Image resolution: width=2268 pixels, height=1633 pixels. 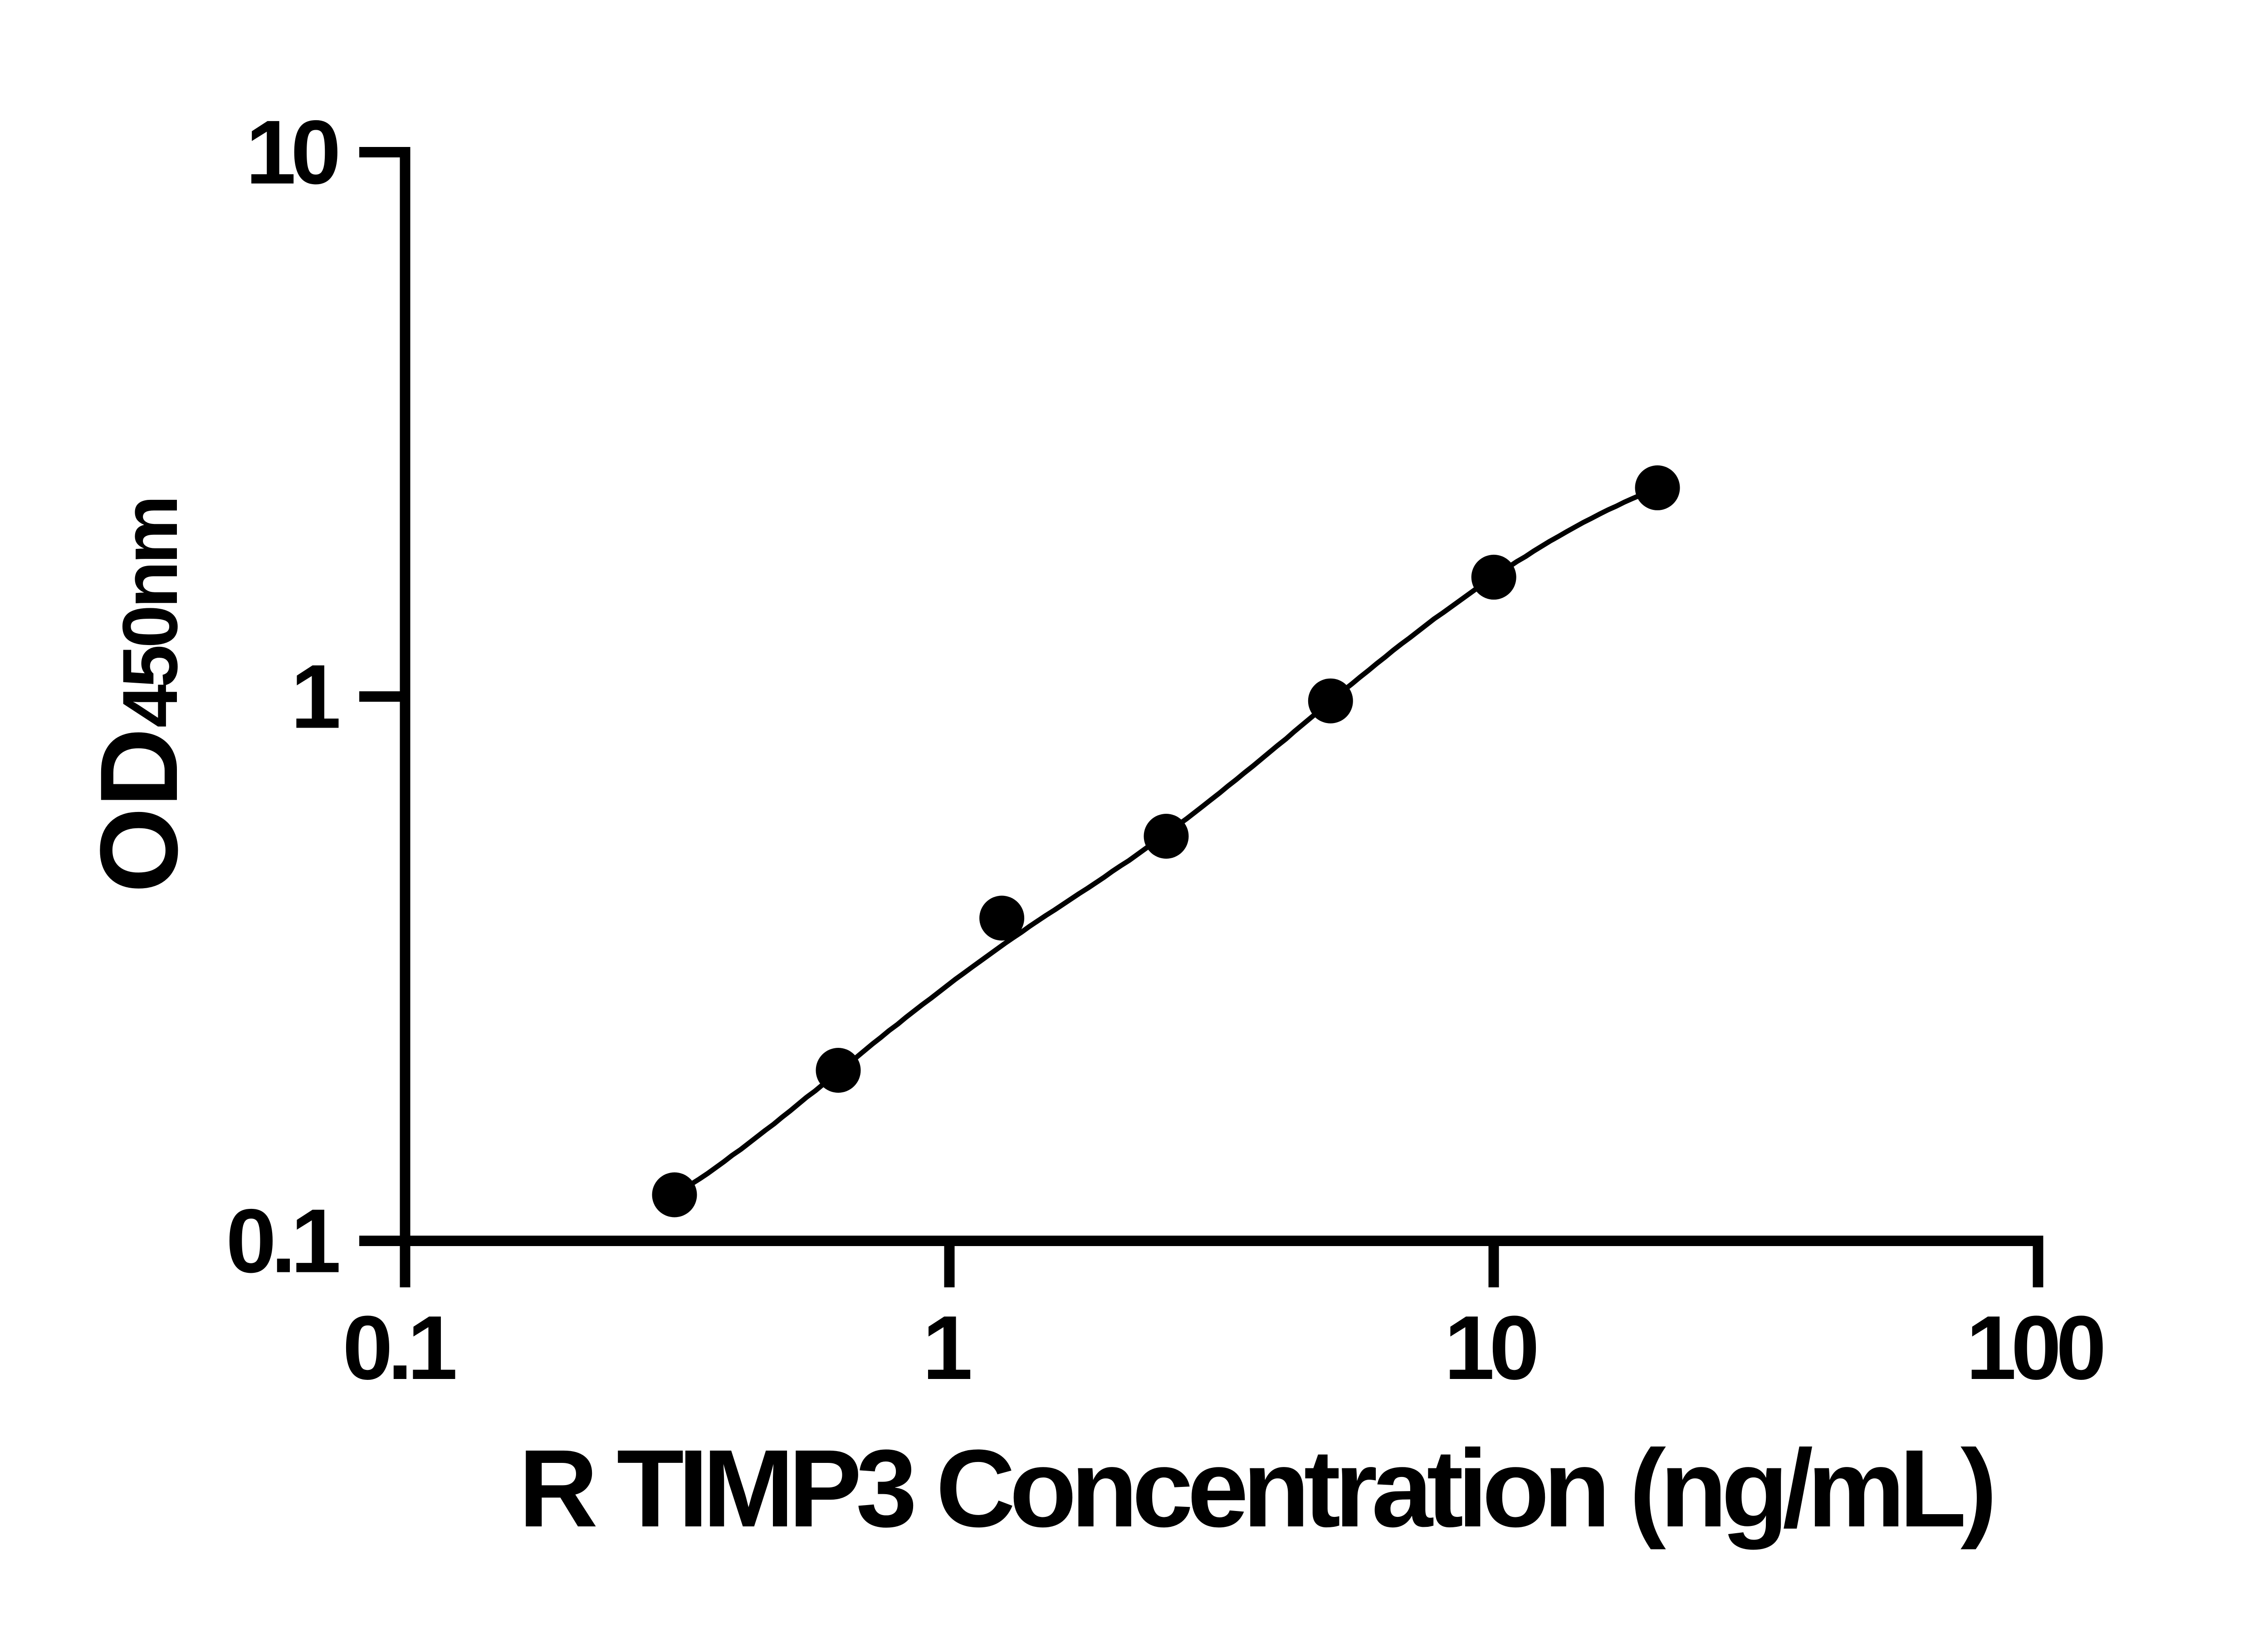 What do you see at coordinates (2035, 1347) in the screenshot?
I see `svg-text: 100` at bounding box center [2035, 1347].